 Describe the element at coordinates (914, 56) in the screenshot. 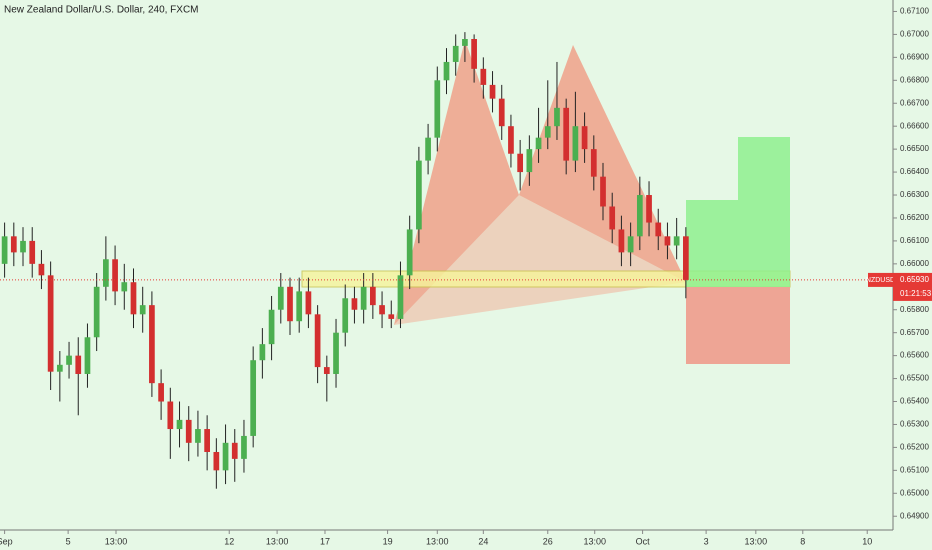

I see `y-tick-label: 0.66900` at that location.